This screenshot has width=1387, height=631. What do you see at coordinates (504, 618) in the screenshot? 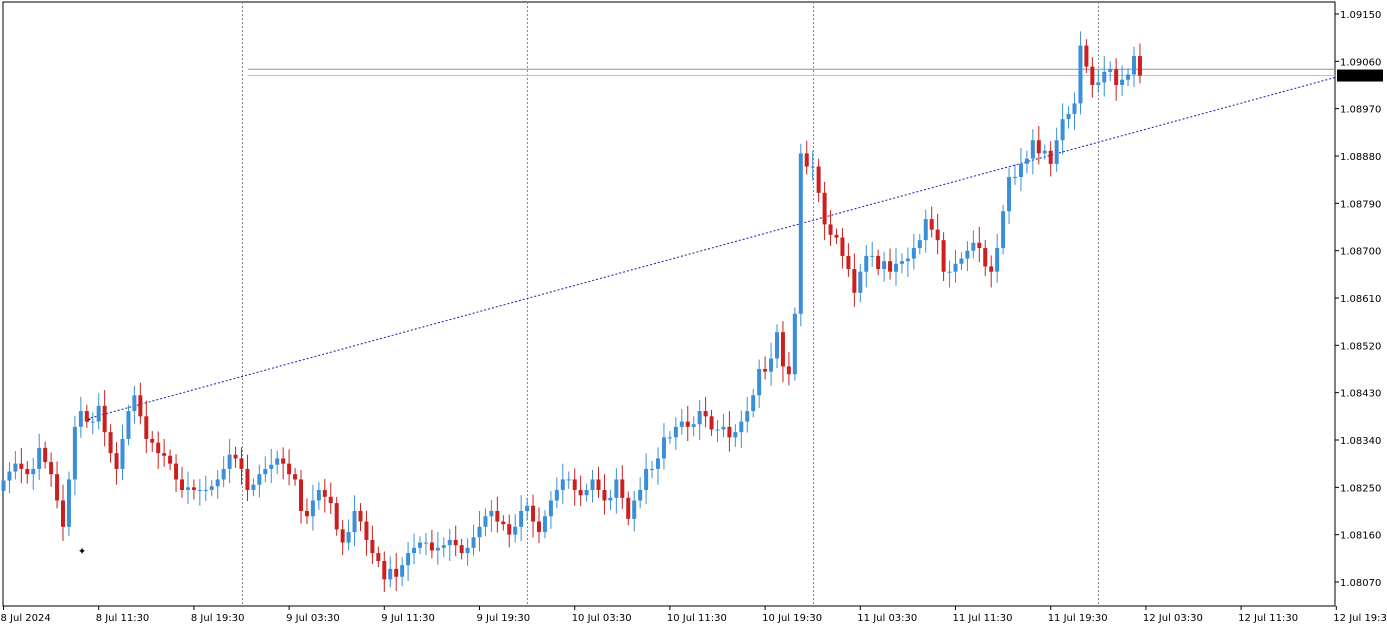
I see `x-tick-label: 9 Jul 19:30` at bounding box center [504, 618].